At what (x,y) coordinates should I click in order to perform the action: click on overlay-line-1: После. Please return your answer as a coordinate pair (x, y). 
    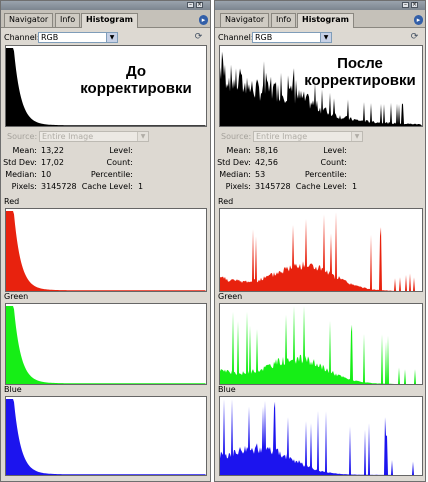
    Looking at the image, I should click on (360, 63).